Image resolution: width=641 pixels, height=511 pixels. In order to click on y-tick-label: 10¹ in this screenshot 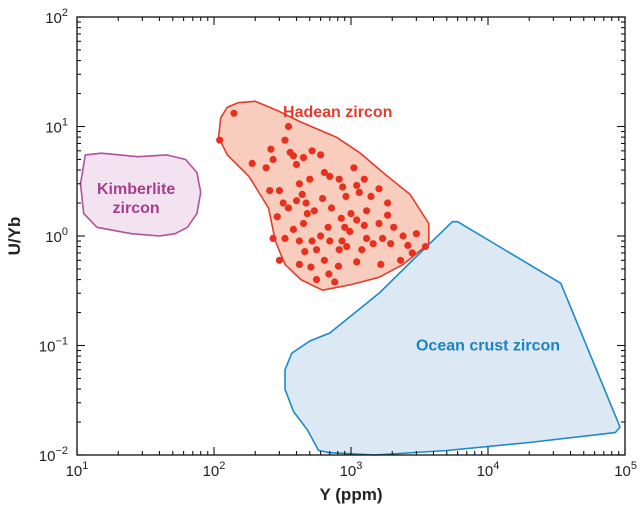, I will do `click(56, 127)`.